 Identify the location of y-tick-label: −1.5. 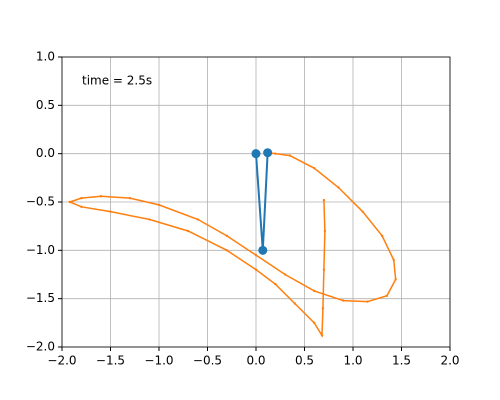
(40, 298).